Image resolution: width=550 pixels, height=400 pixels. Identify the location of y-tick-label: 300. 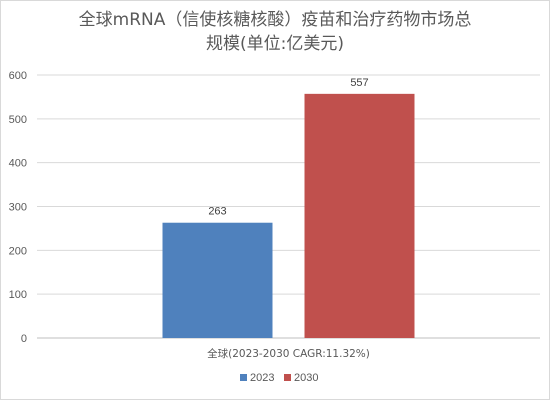
(18, 208).